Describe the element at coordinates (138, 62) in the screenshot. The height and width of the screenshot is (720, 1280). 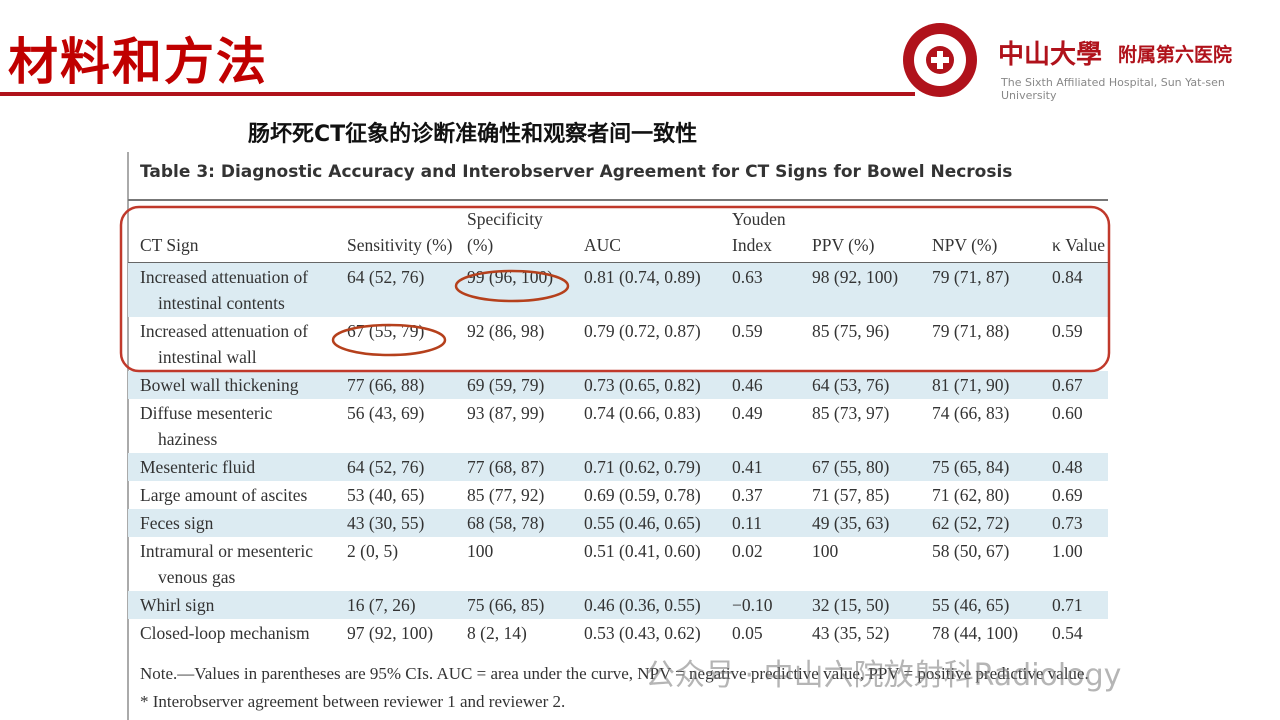
I see `title: 材料和方法` at that location.